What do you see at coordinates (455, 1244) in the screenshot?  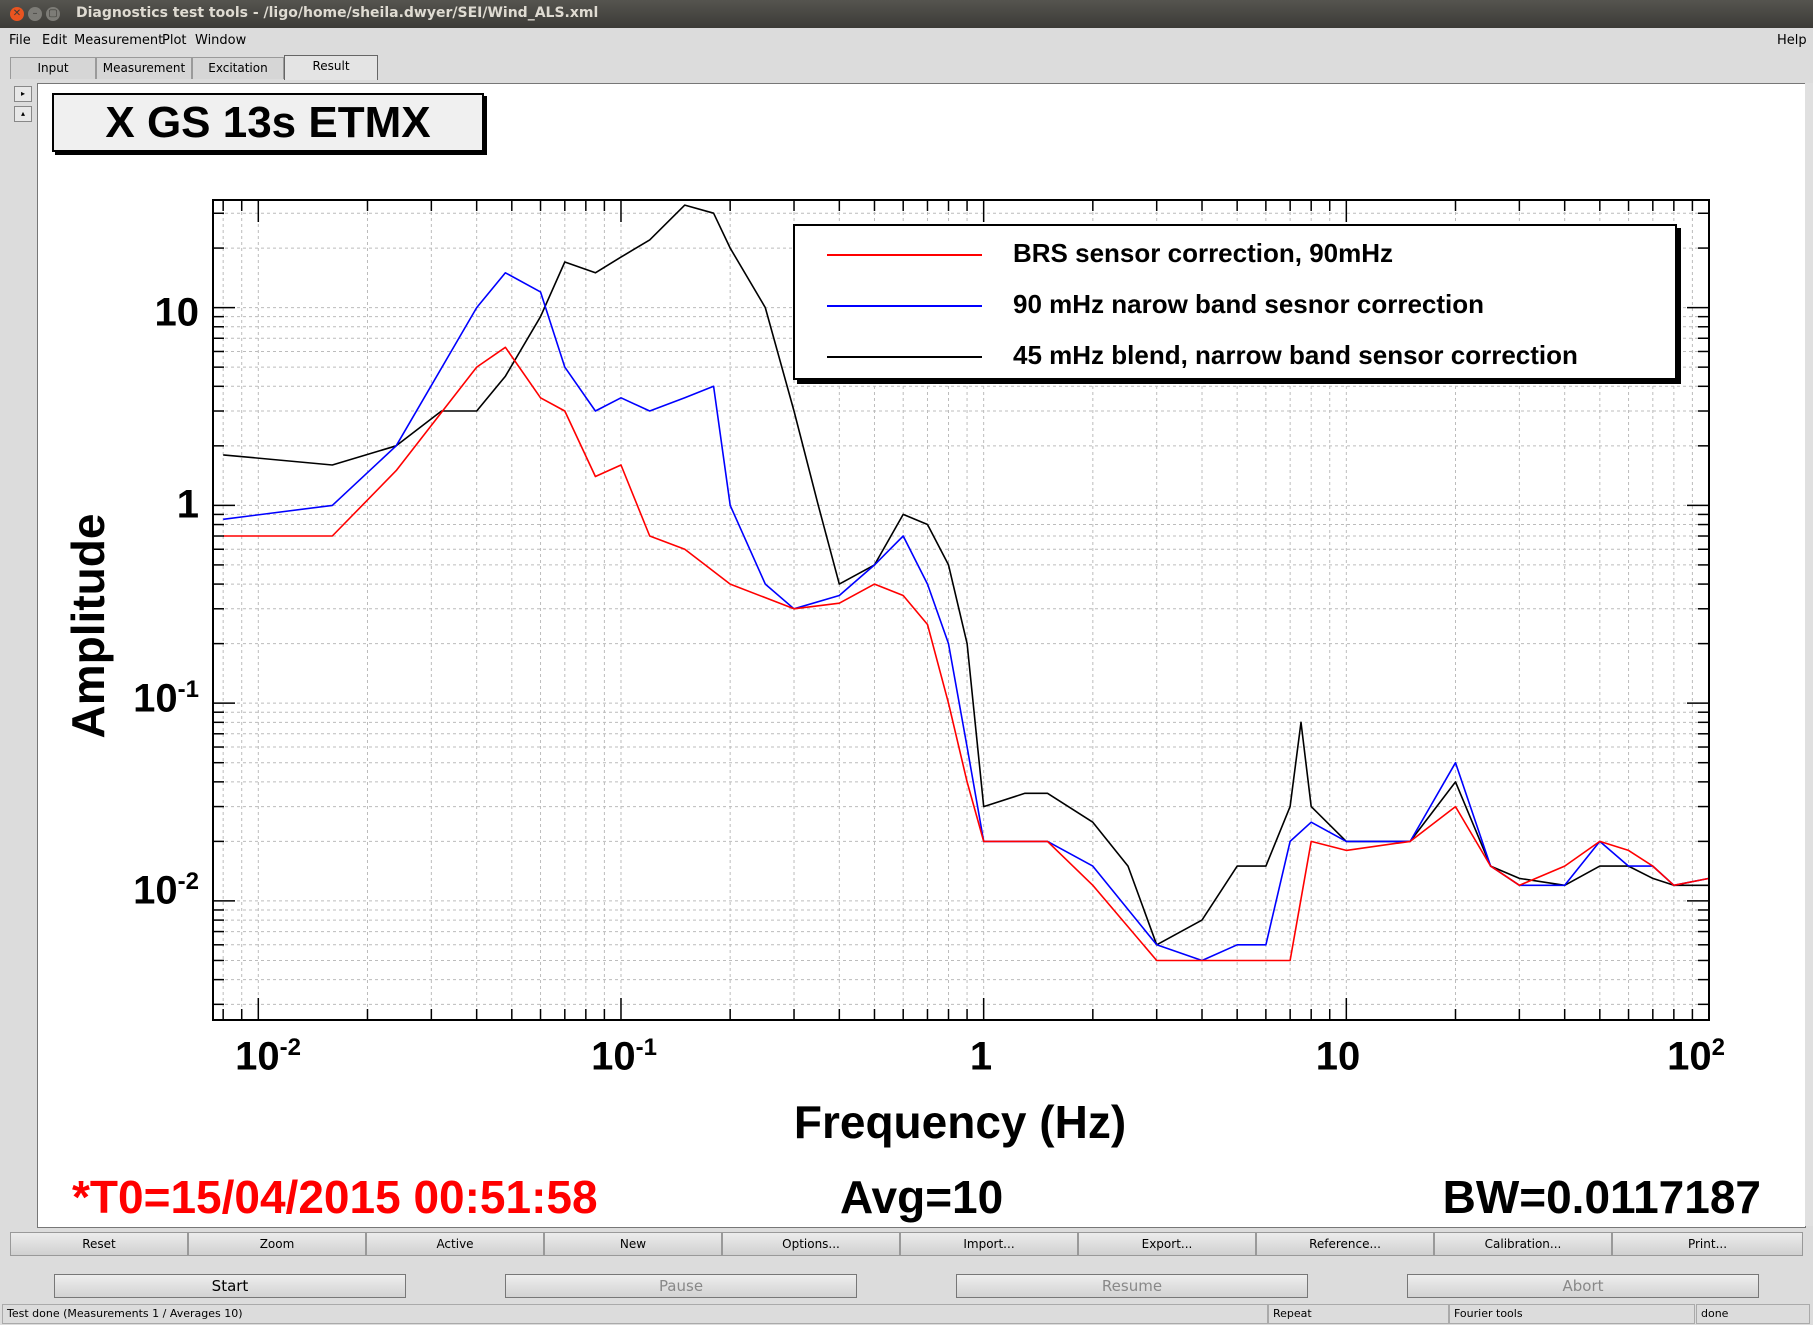 I see `active-button: Active` at bounding box center [455, 1244].